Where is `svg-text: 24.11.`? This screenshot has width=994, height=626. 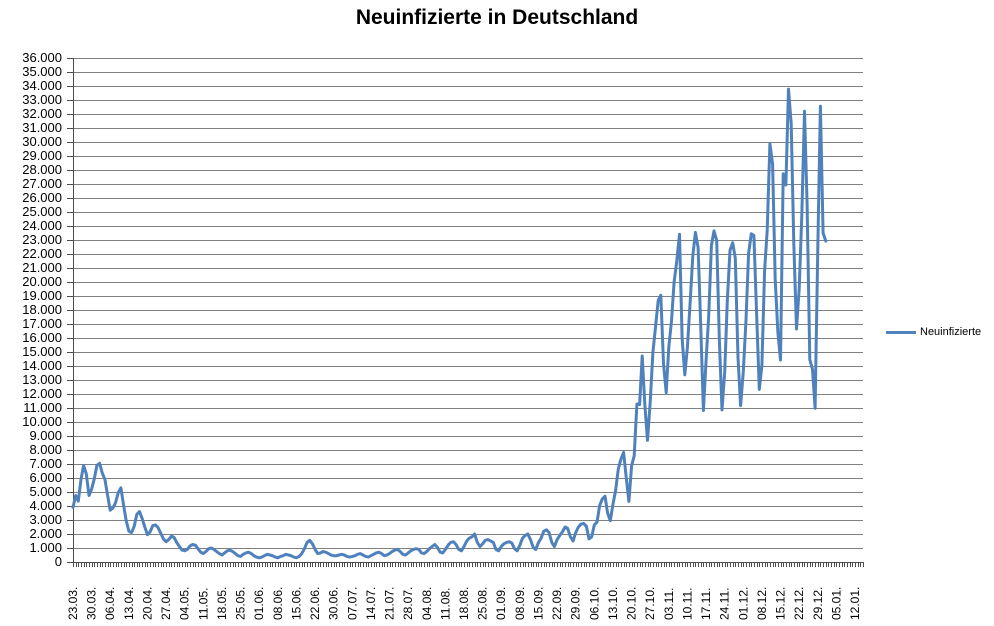 svg-text: 24.11. is located at coordinates (725, 604).